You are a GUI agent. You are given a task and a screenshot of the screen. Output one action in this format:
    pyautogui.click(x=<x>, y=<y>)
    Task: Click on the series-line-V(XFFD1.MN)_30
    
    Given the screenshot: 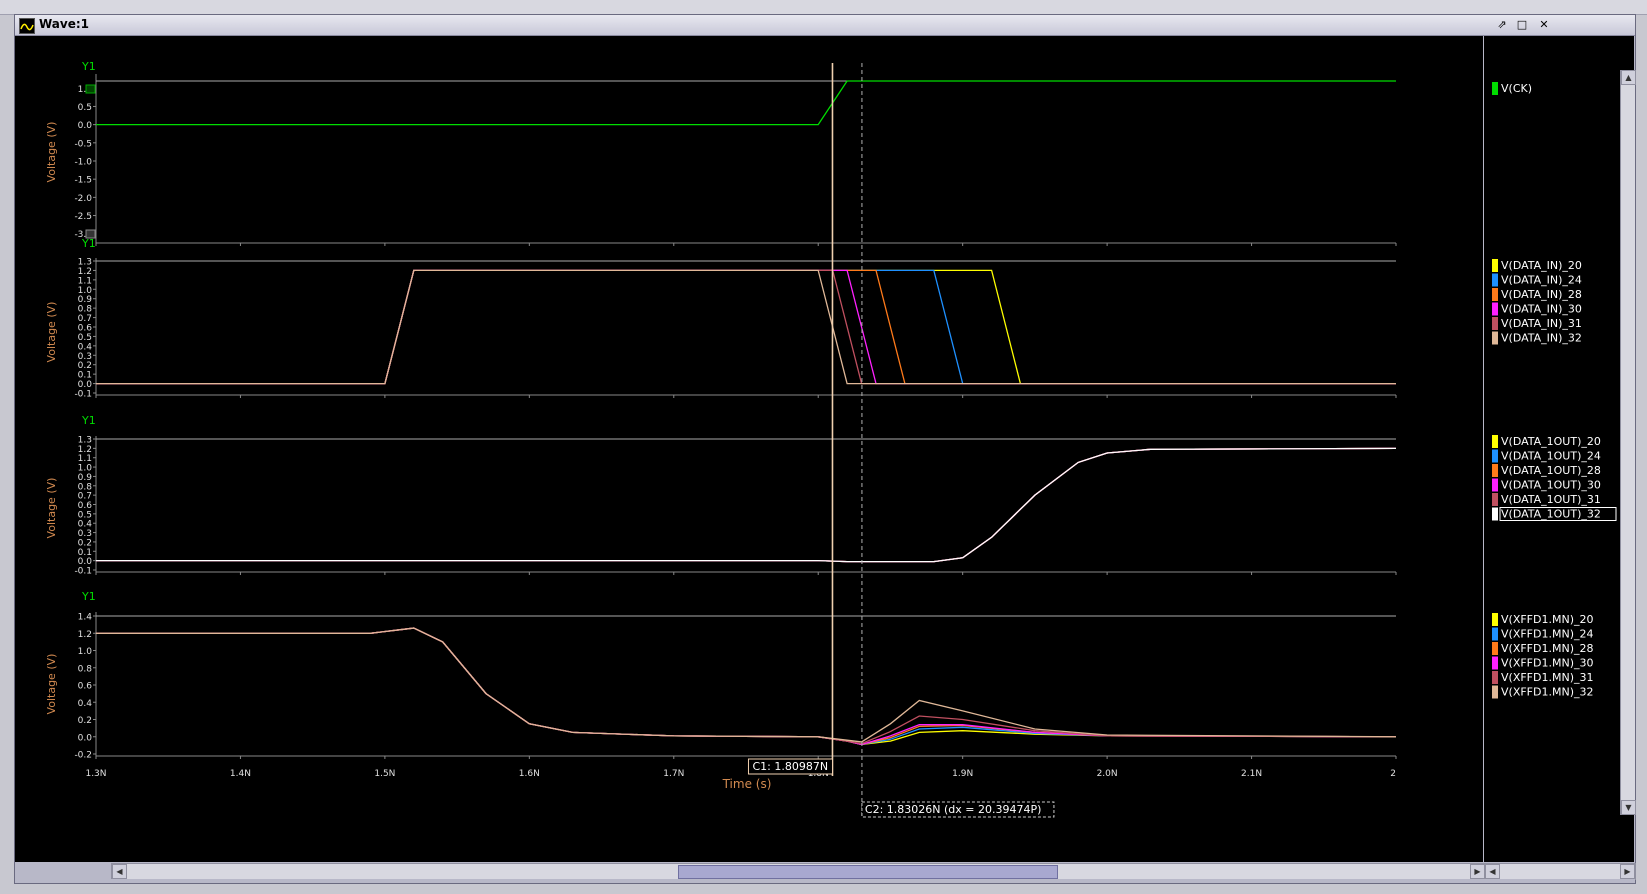 What is the action you would take?
    pyautogui.click(x=746, y=686)
    